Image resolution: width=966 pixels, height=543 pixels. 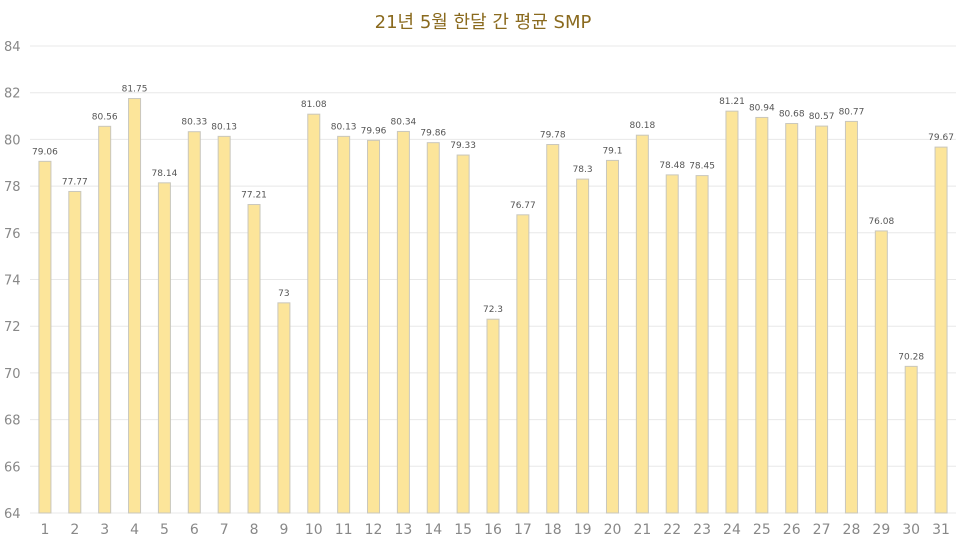 What do you see at coordinates (12, 281) in the screenshot?
I see `y-tick-label: 74` at bounding box center [12, 281].